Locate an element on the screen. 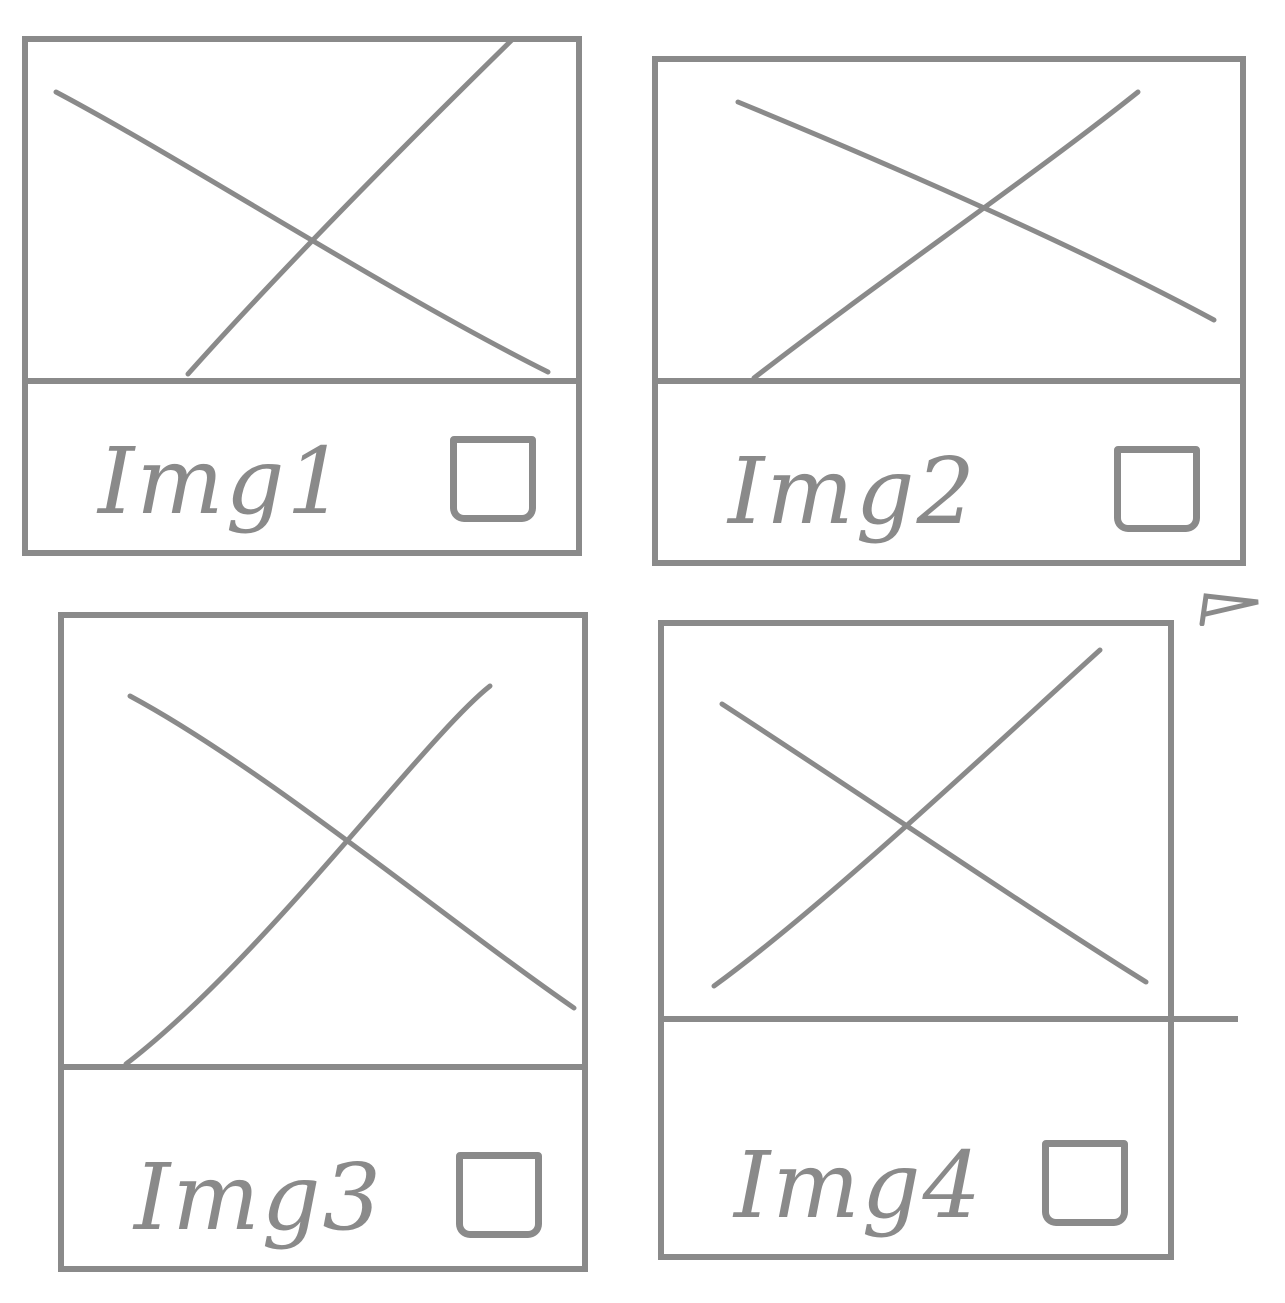 The height and width of the screenshot is (1303, 1285). card-caption: Img2 is located at coordinates (949, 472).